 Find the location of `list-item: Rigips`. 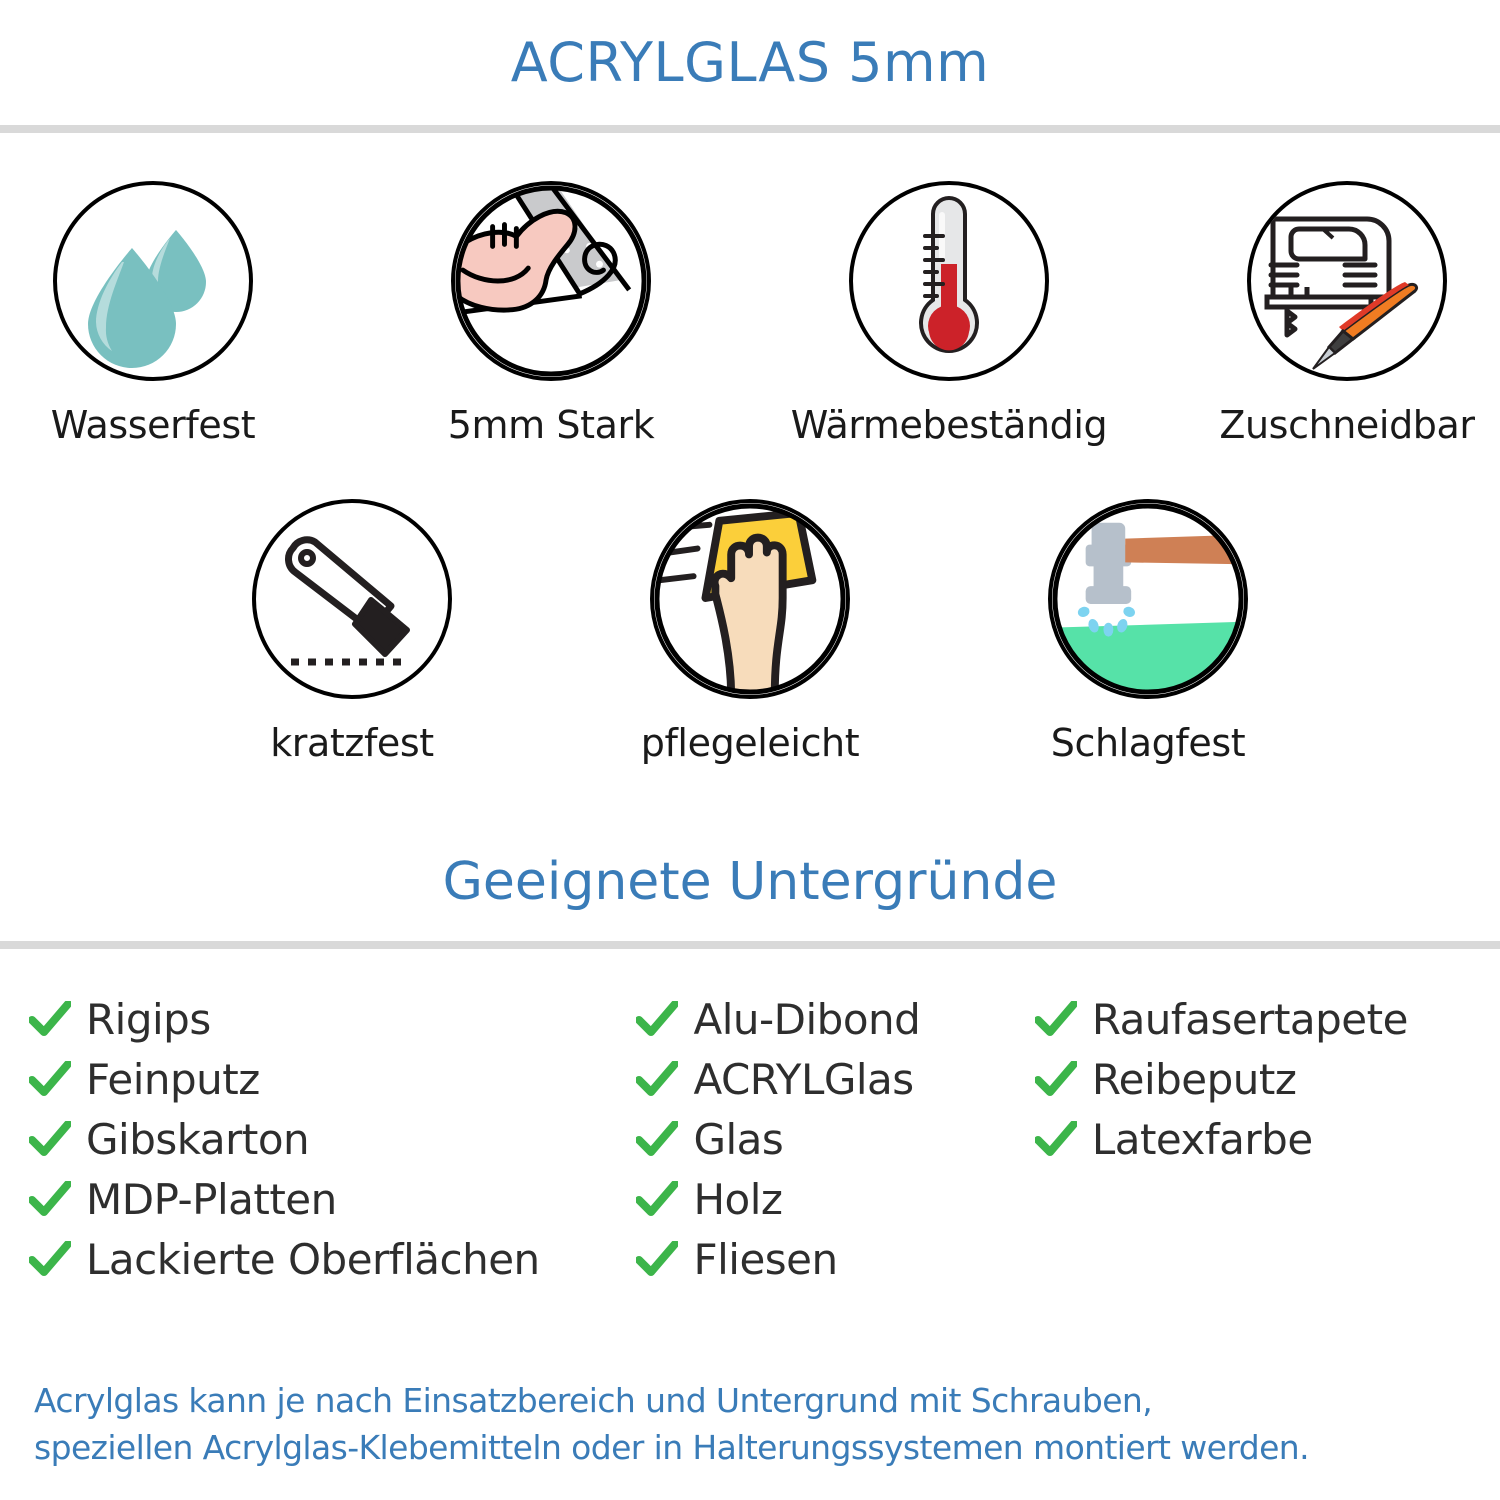

list-item: Rigips is located at coordinates (331, 1019).